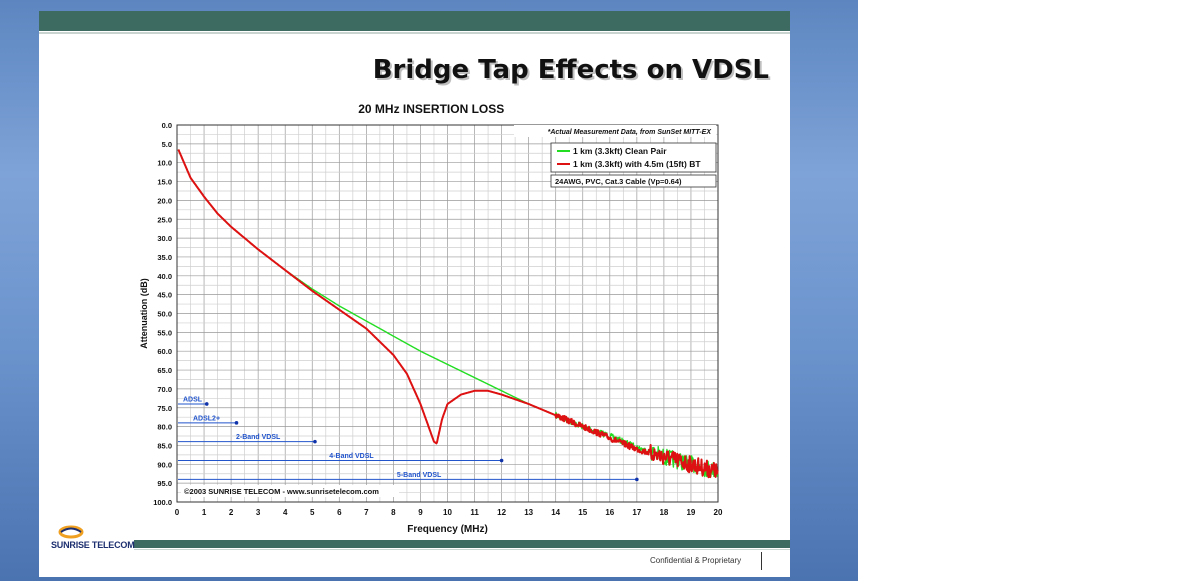 The height and width of the screenshot is (581, 1186). I want to click on chart-title: 20 MHz INSERTION LOSS, so click(431, 109).